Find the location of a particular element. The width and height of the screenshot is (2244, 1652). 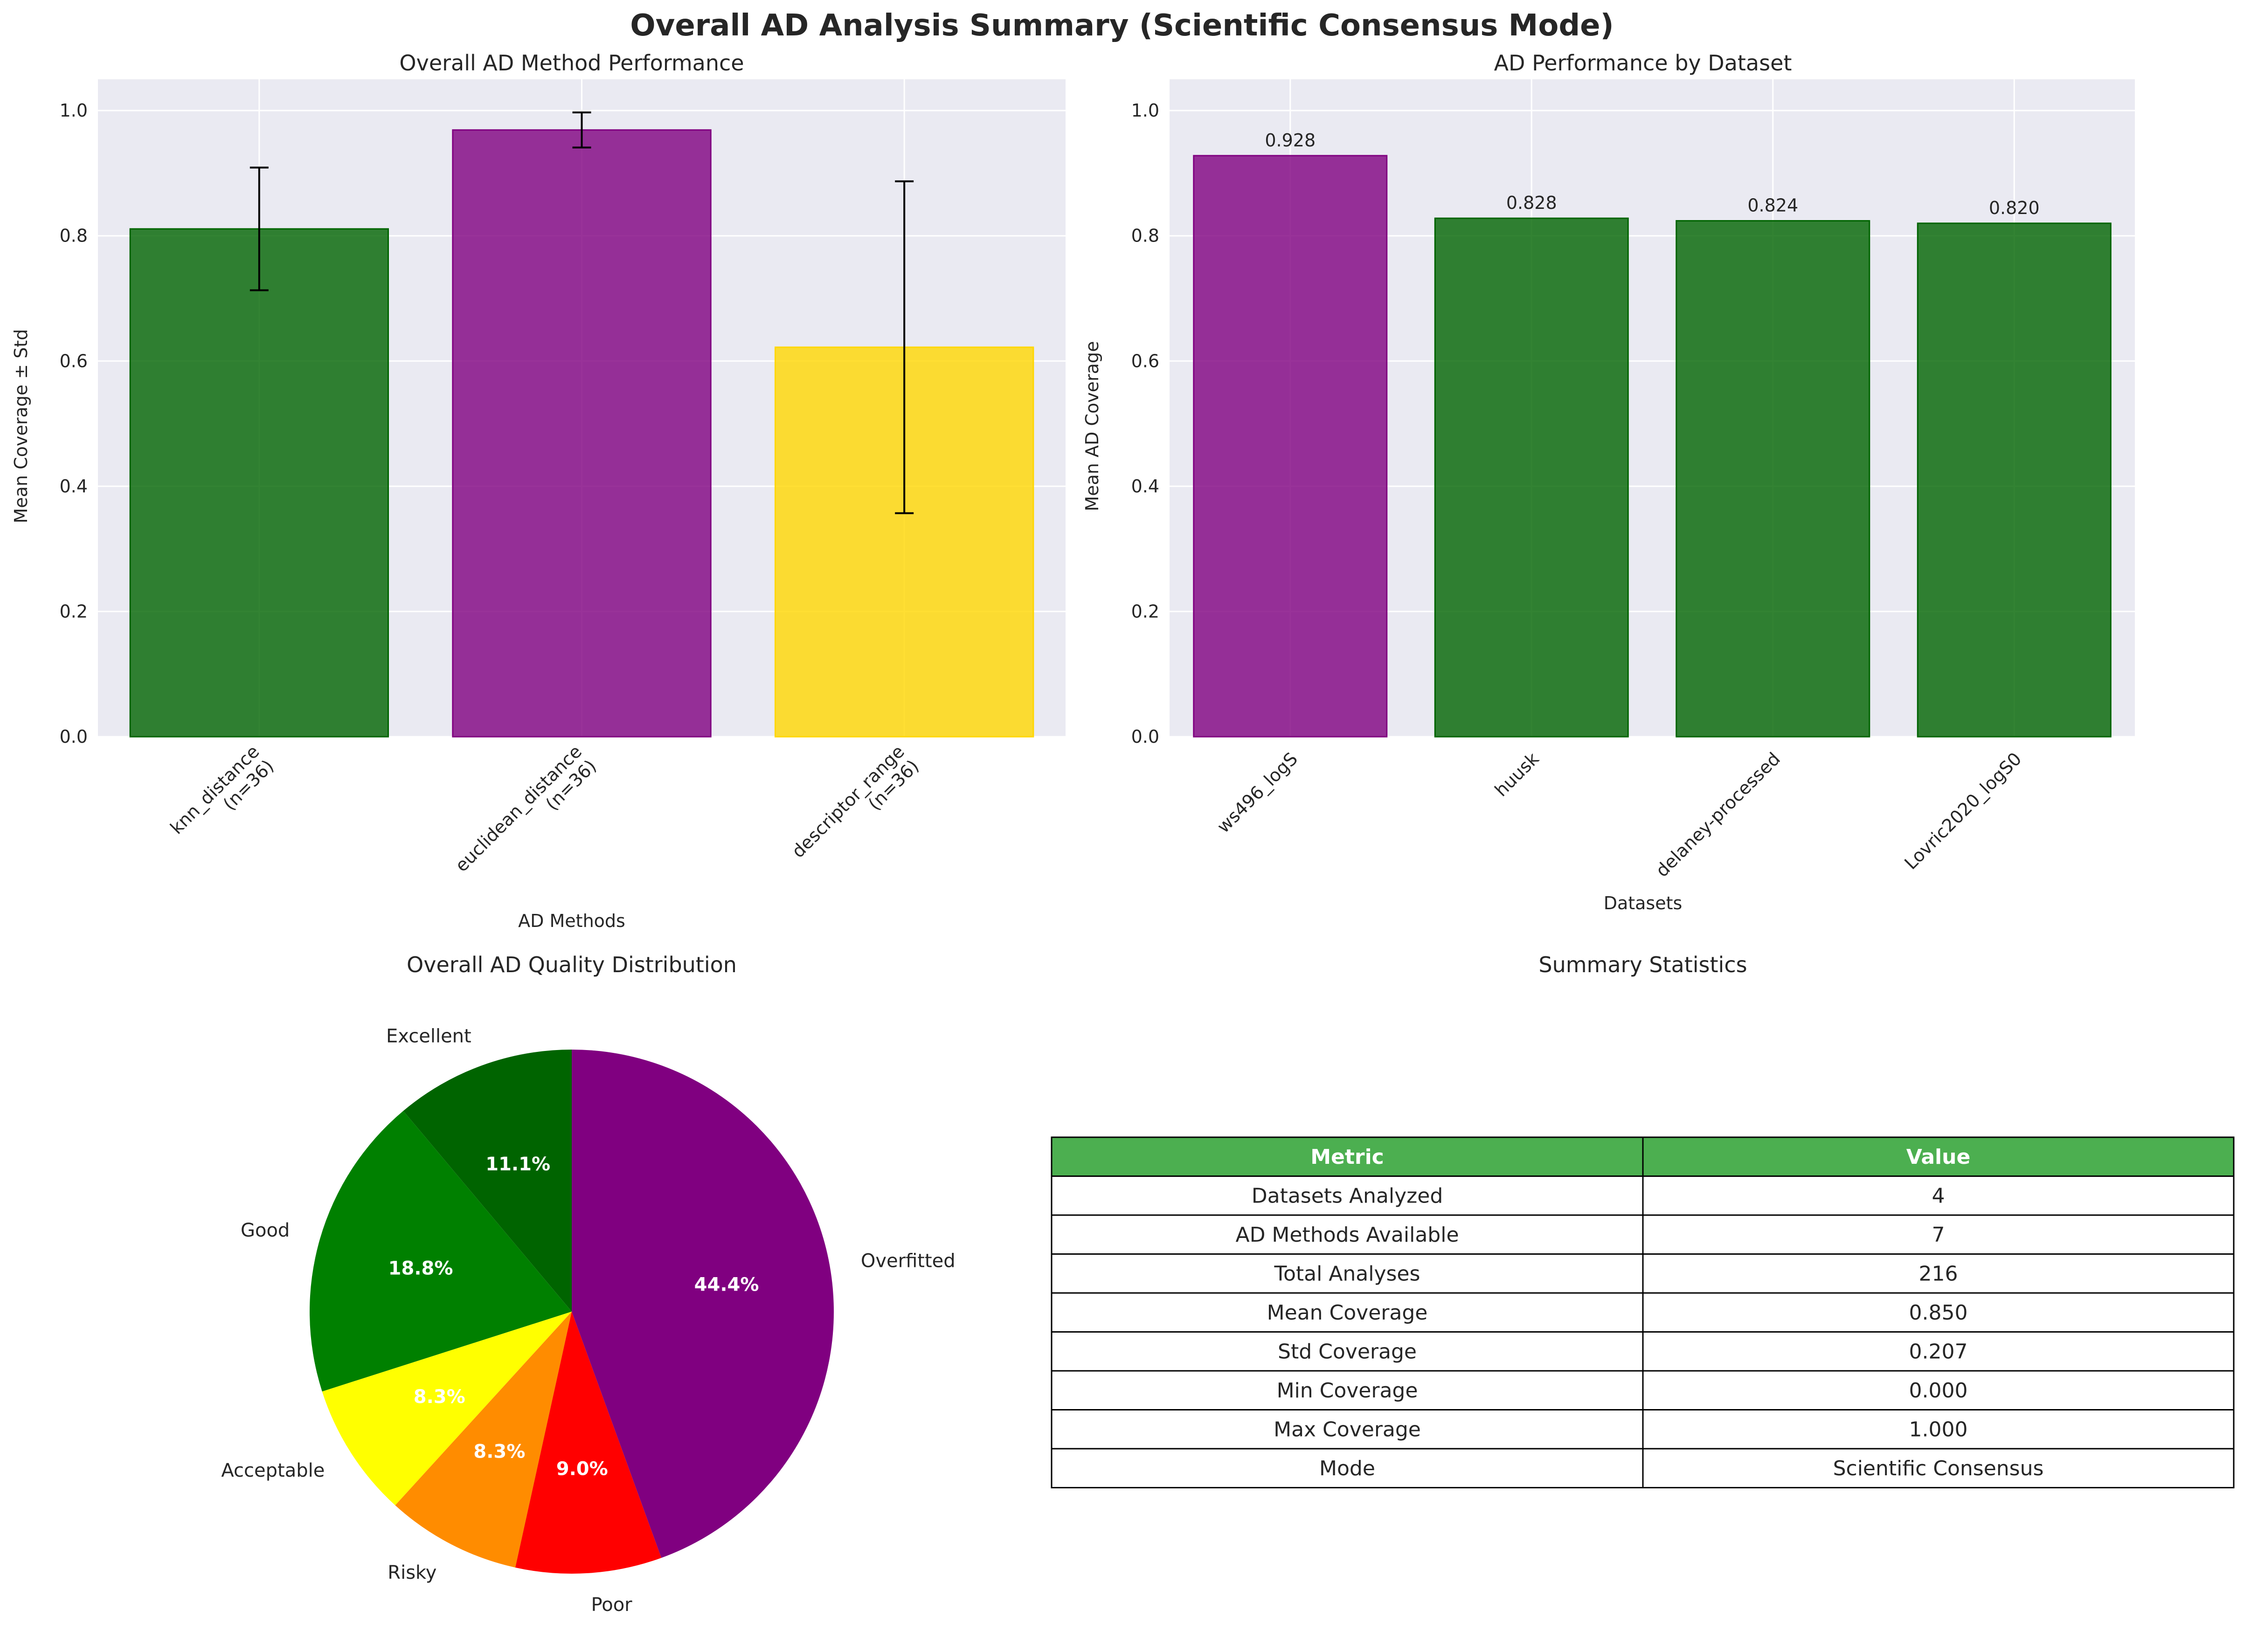

table-value-cell: 0.207 is located at coordinates (1939, 1351).